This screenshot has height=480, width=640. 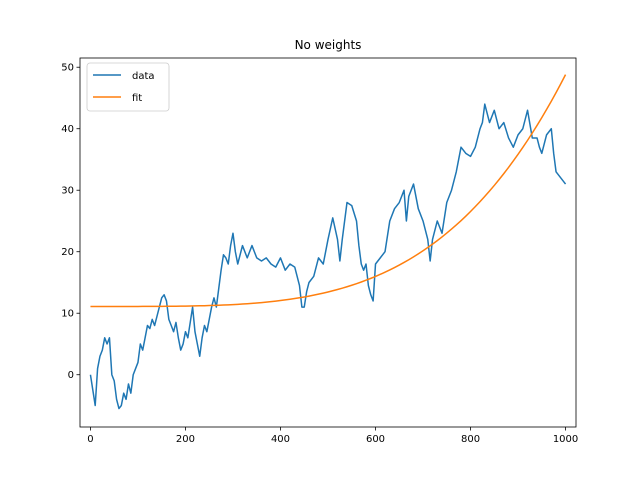 I want to click on chart-title: No weights, so click(x=328, y=45).